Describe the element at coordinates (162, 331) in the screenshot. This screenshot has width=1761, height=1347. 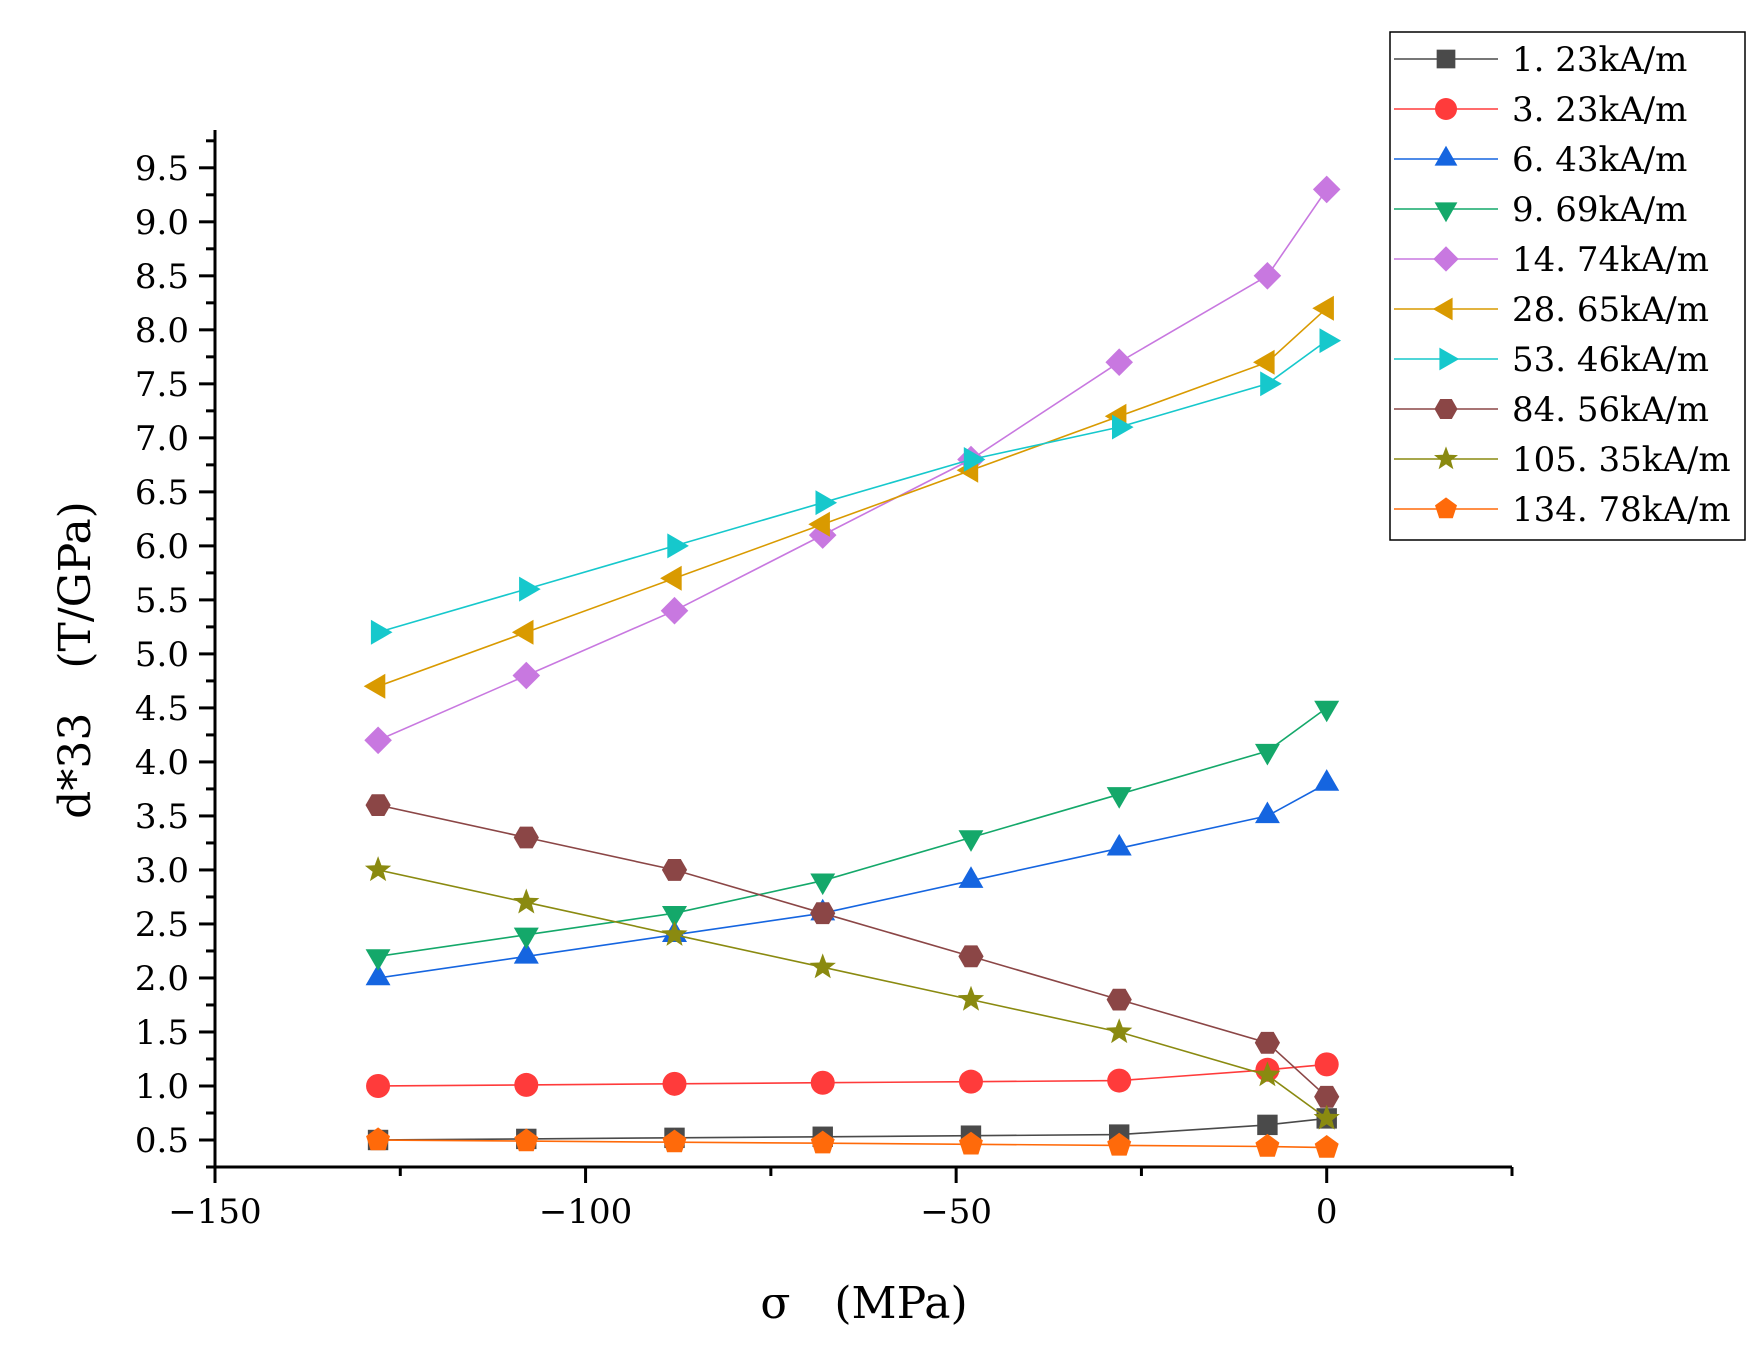
I see `y-tick-label: 8.0` at that location.